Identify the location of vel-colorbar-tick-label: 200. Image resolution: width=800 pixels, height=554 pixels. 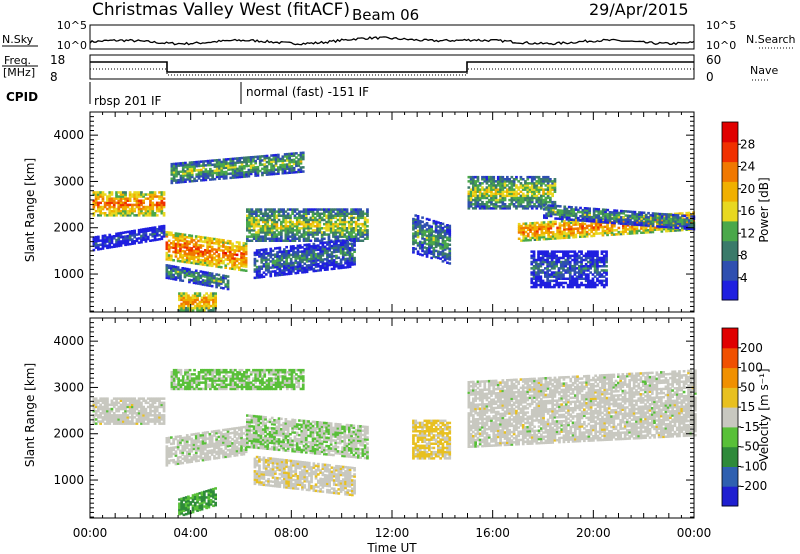
(751, 348).